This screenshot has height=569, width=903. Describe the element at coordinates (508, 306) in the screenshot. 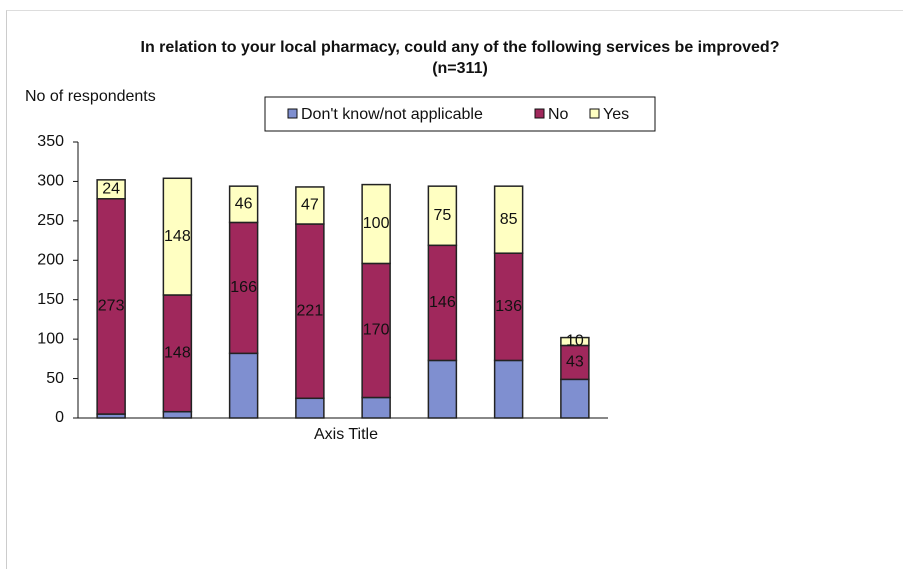

I see `data-label: 136` at that location.